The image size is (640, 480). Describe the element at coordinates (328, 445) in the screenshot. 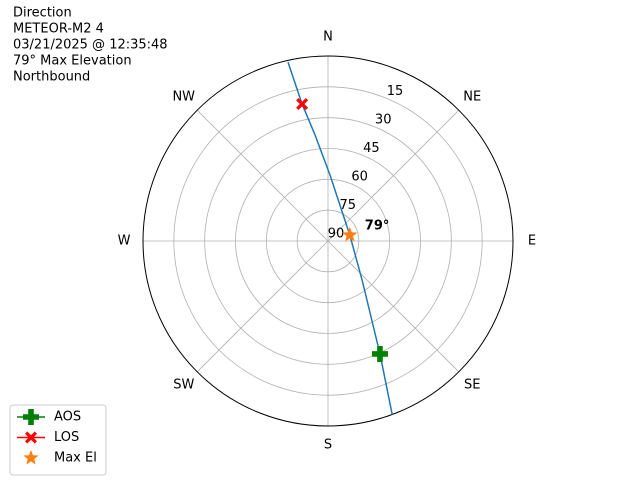

I see `theta-tick-label: S` at that location.